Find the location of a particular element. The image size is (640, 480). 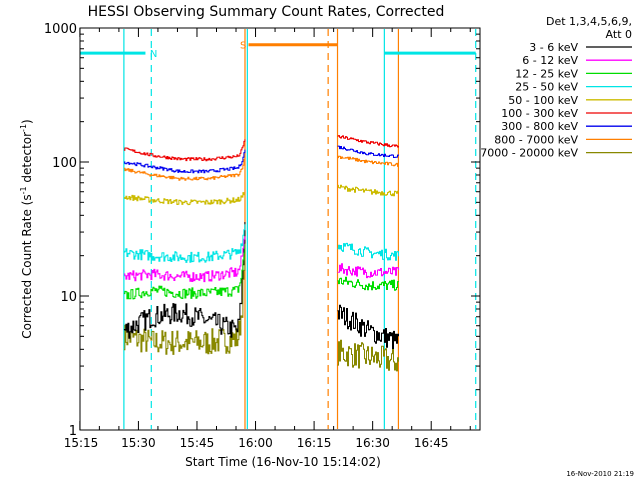

legend-header-detectors: Det 1,3,4,5,6,9, is located at coordinates (589, 21).